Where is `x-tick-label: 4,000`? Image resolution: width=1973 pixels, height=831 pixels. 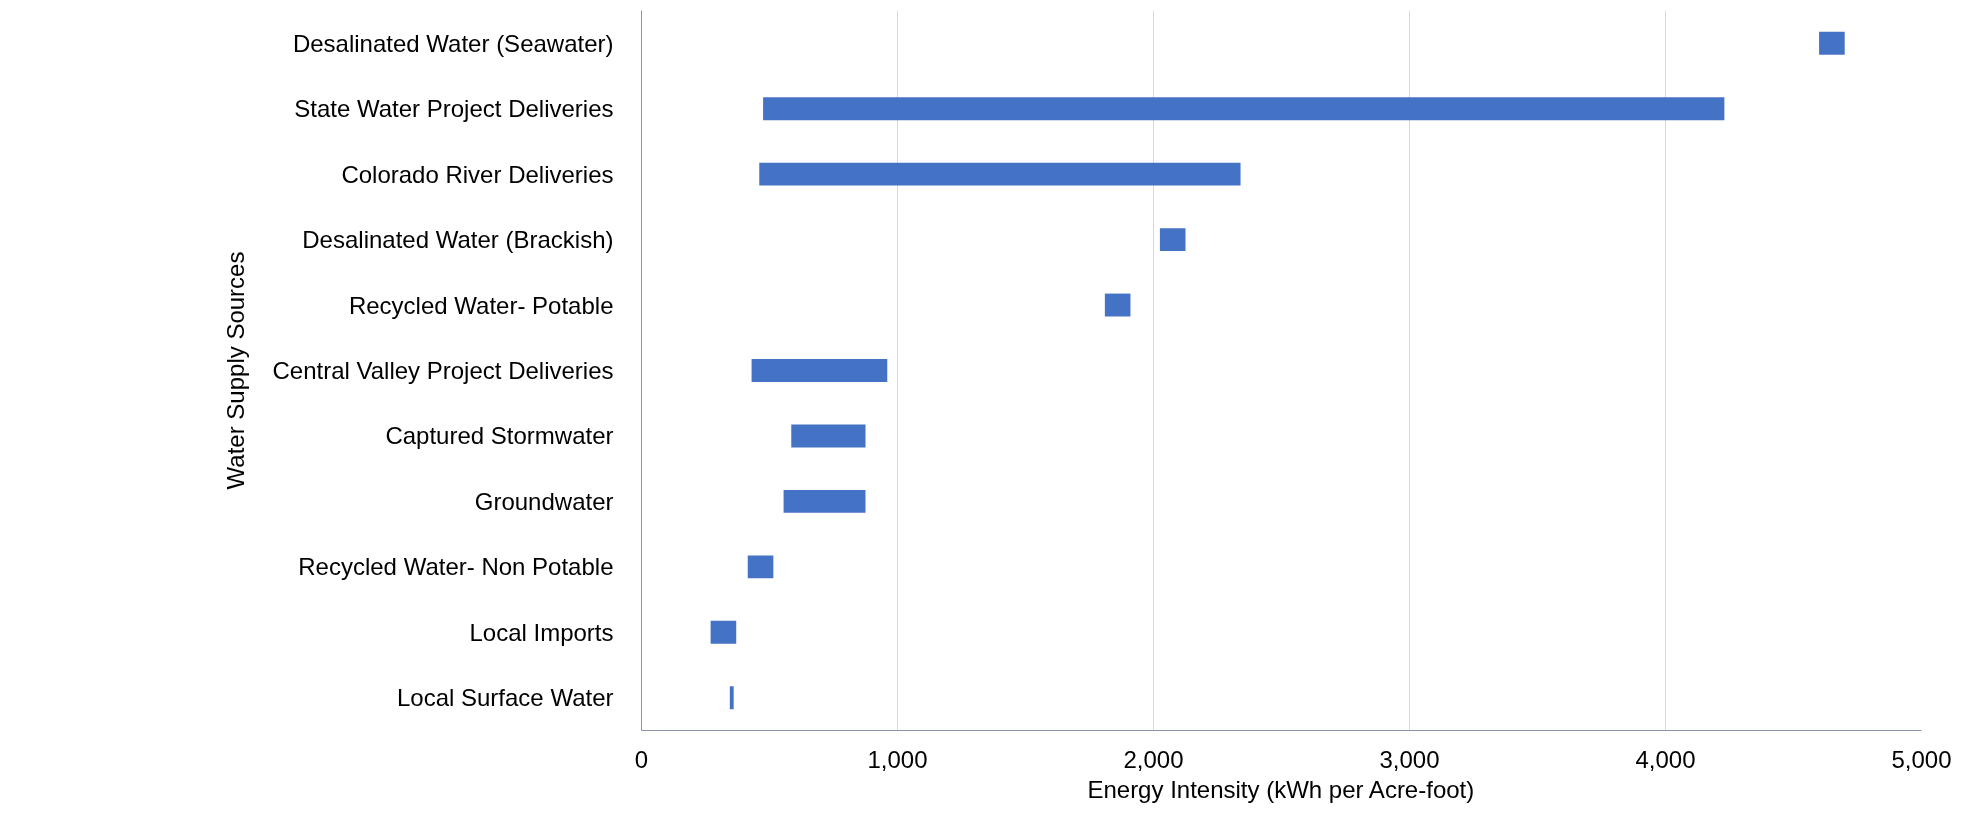
x-tick-label: 4,000 is located at coordinates (1665, 759).